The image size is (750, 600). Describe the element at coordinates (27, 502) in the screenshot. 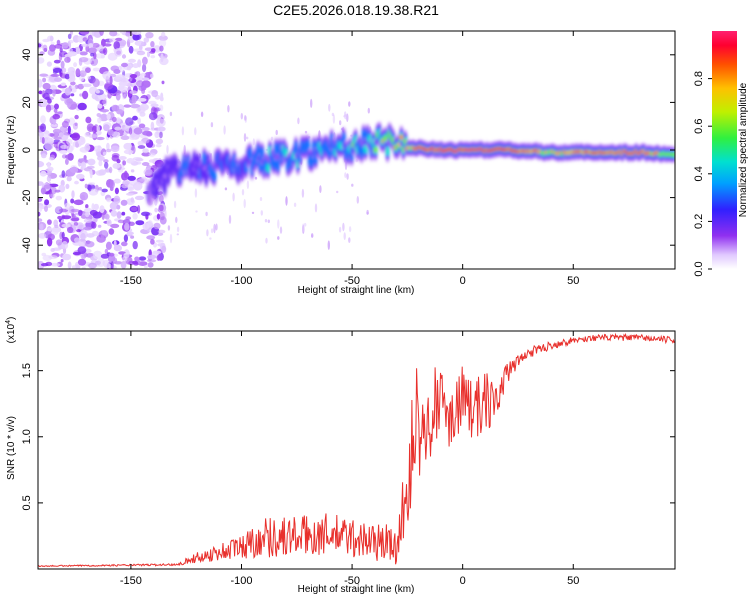

I see `y-tick-label: 0.5` at that location.